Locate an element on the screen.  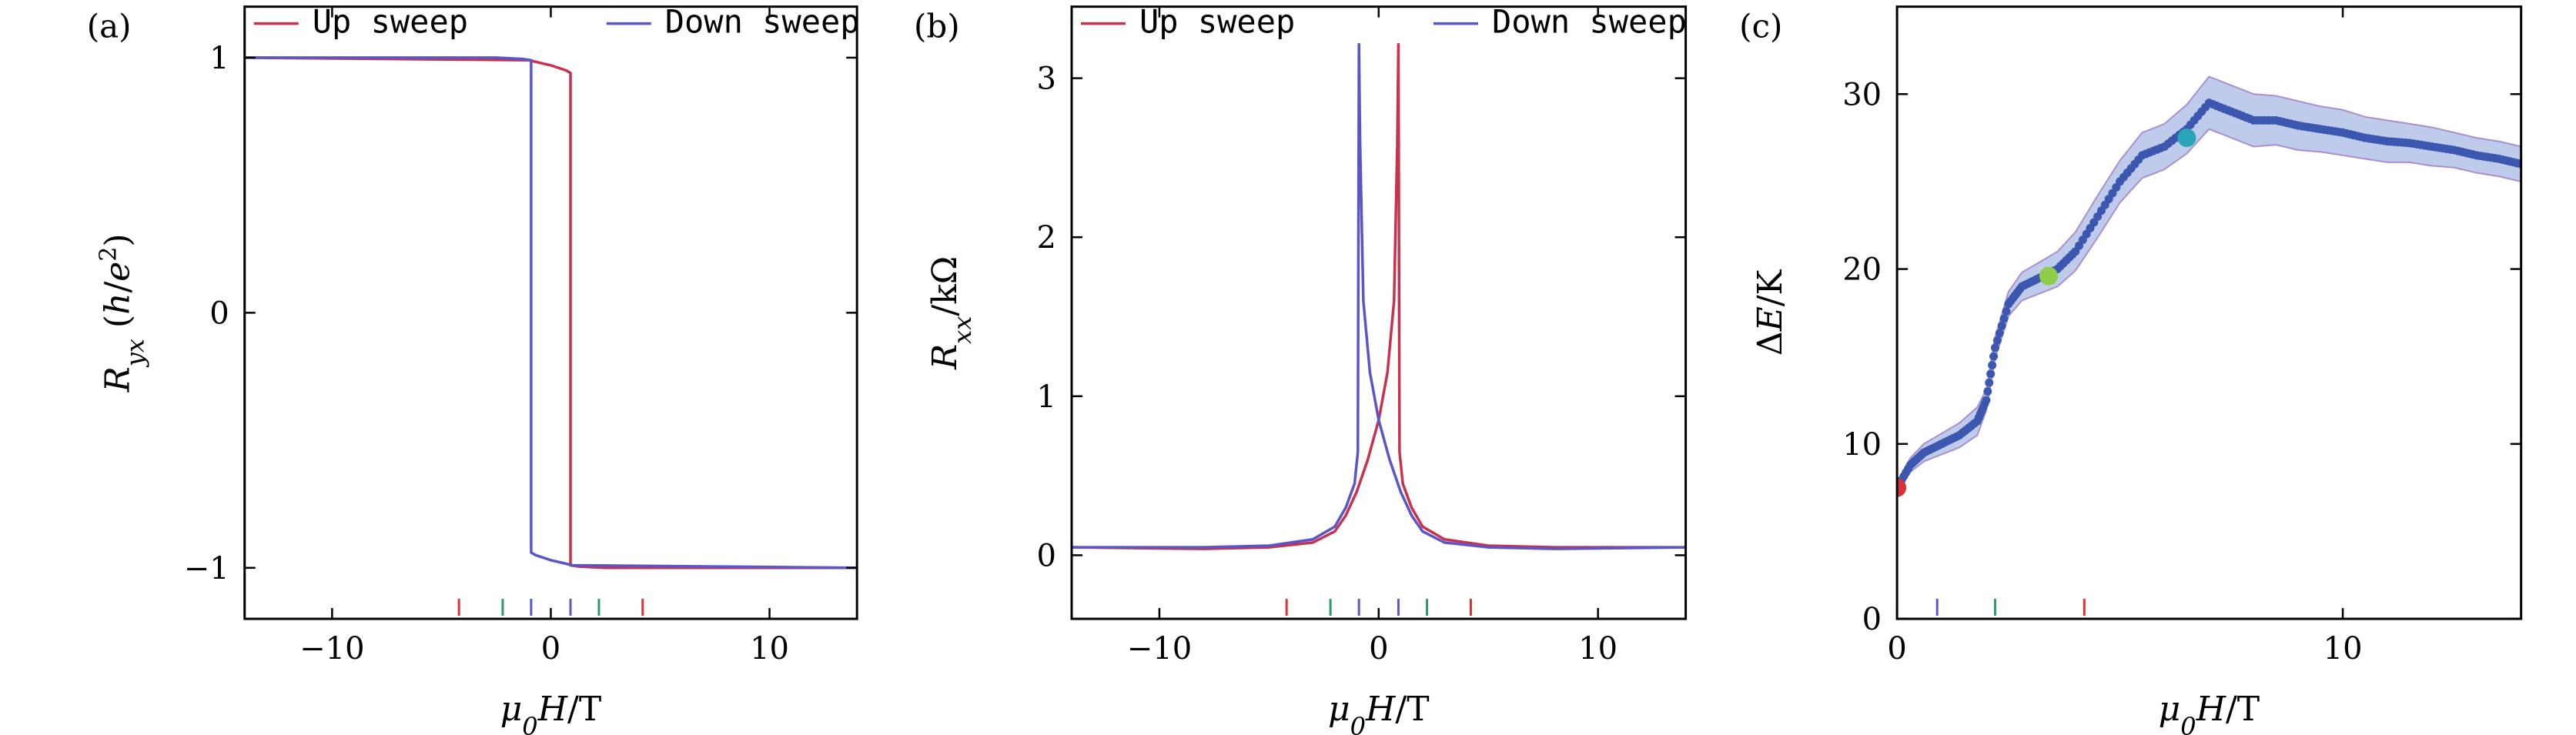
panel-label: (c) is located at coordinates (1761, 26).